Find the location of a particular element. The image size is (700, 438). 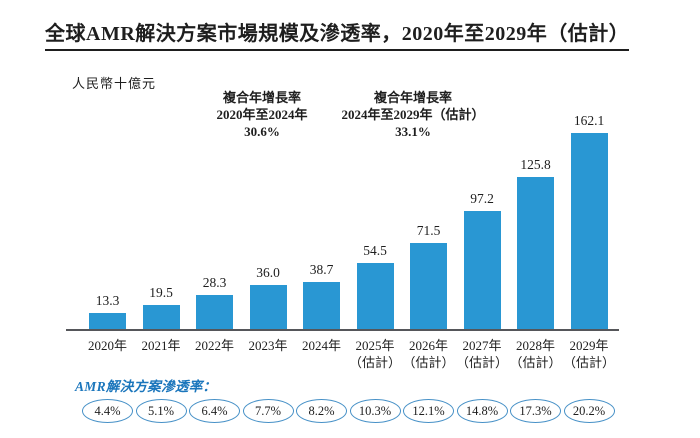

bar-2021年 is located at coordinates (161, 317).